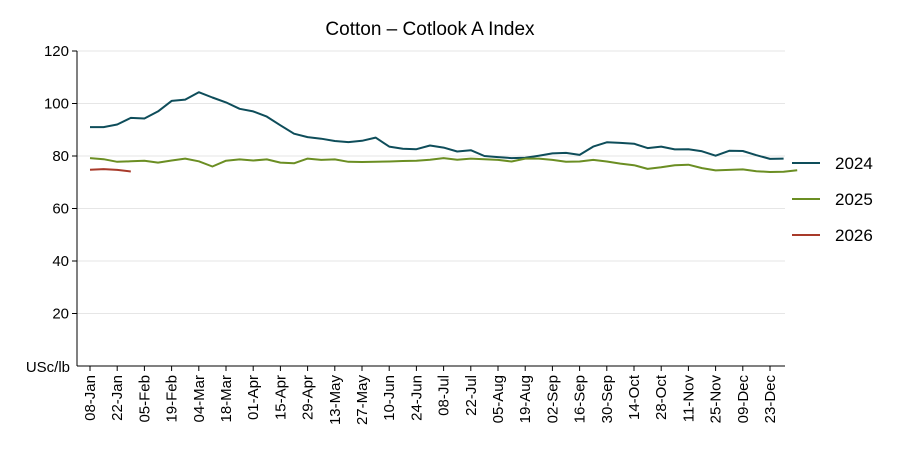 This screenshot has width=900, height=455. Describe the element at coordinates (832, 199) in the screenshot. I see `legend: 2024 2025 2026` at that location.